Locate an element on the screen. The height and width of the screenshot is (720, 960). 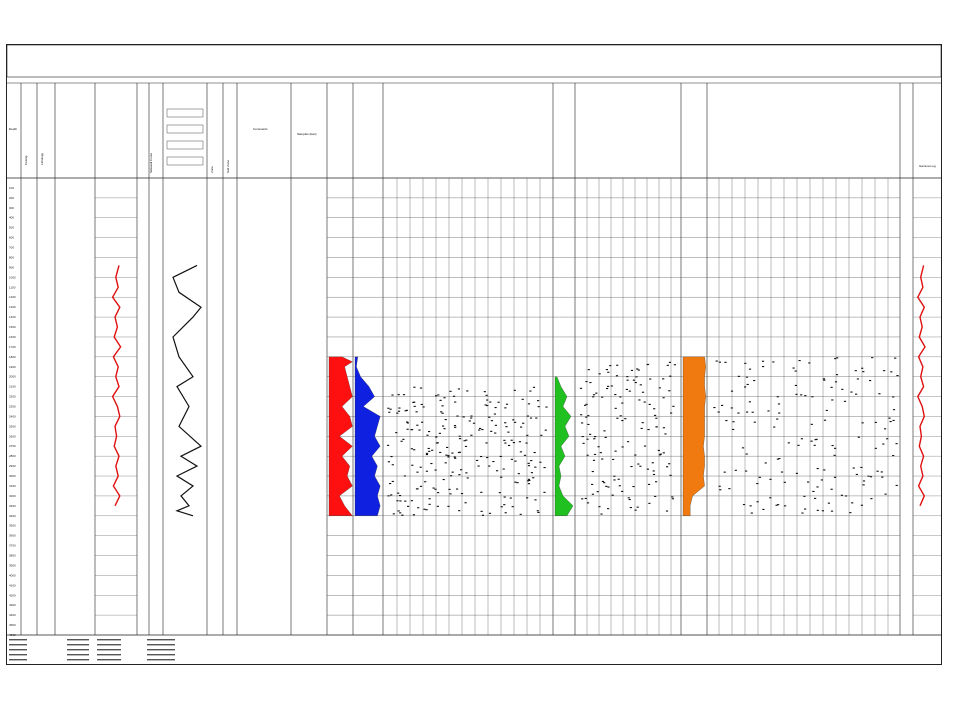
depth-tick-label: 1700 is located at coordinates (12, 347).